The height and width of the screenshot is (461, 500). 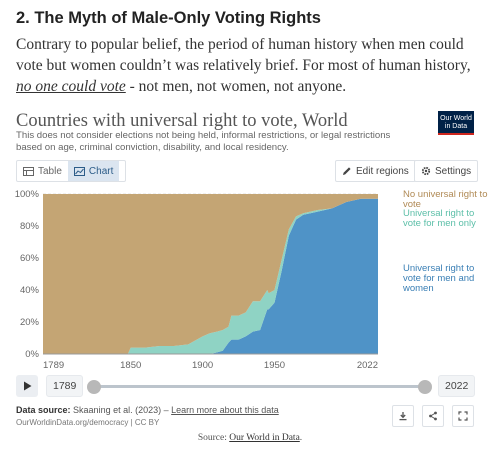 I want to click on figure-source-prefix: Source:, so click(x=212, y=438).